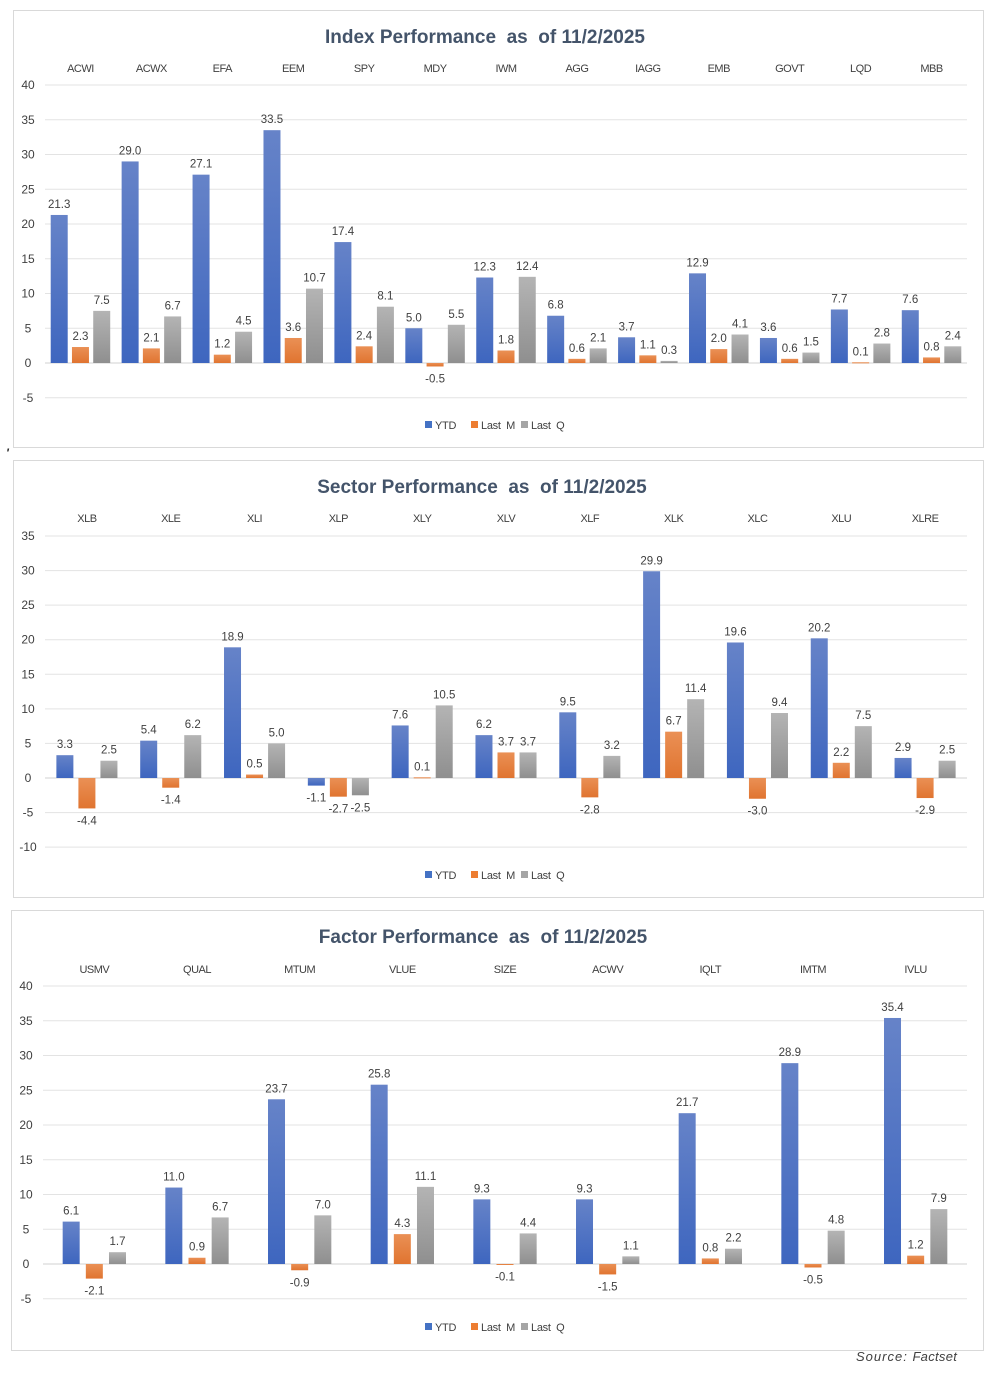  Describe the element at coordinates (527, 267) in the screenshot. I see `data-label-q: 12.4` at that location.